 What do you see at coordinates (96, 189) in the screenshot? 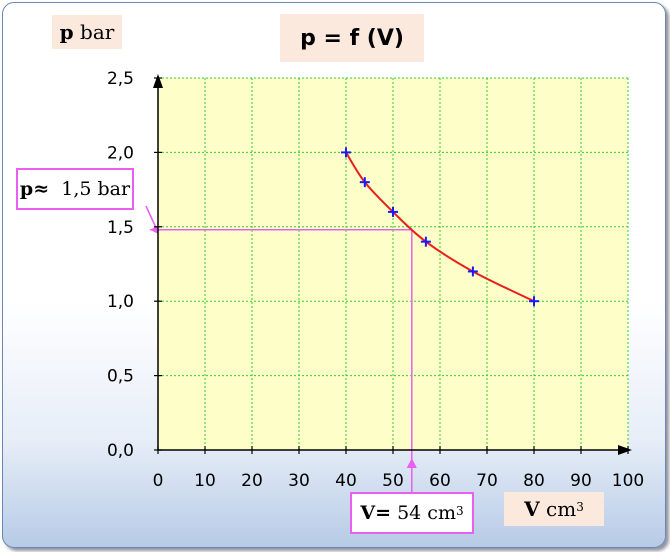
I see `pressure-reading-value: 1,5 bar` at bounding box center [96, 189].